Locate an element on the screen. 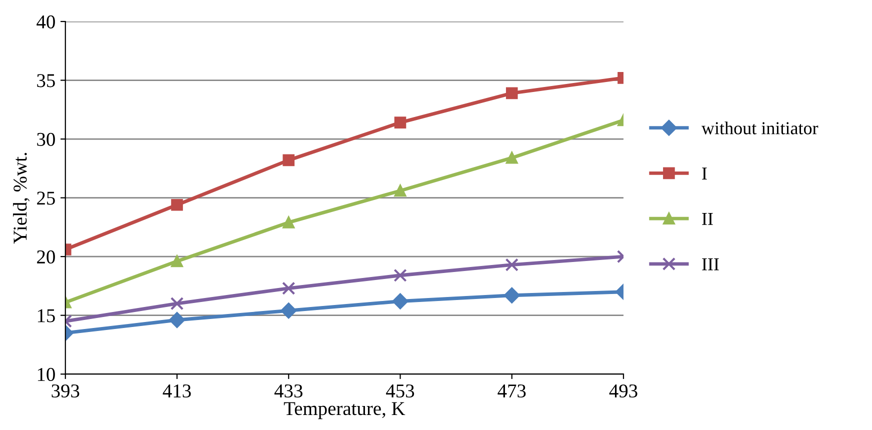  y-tick-label: 15 is located at coordinates (46, 315).